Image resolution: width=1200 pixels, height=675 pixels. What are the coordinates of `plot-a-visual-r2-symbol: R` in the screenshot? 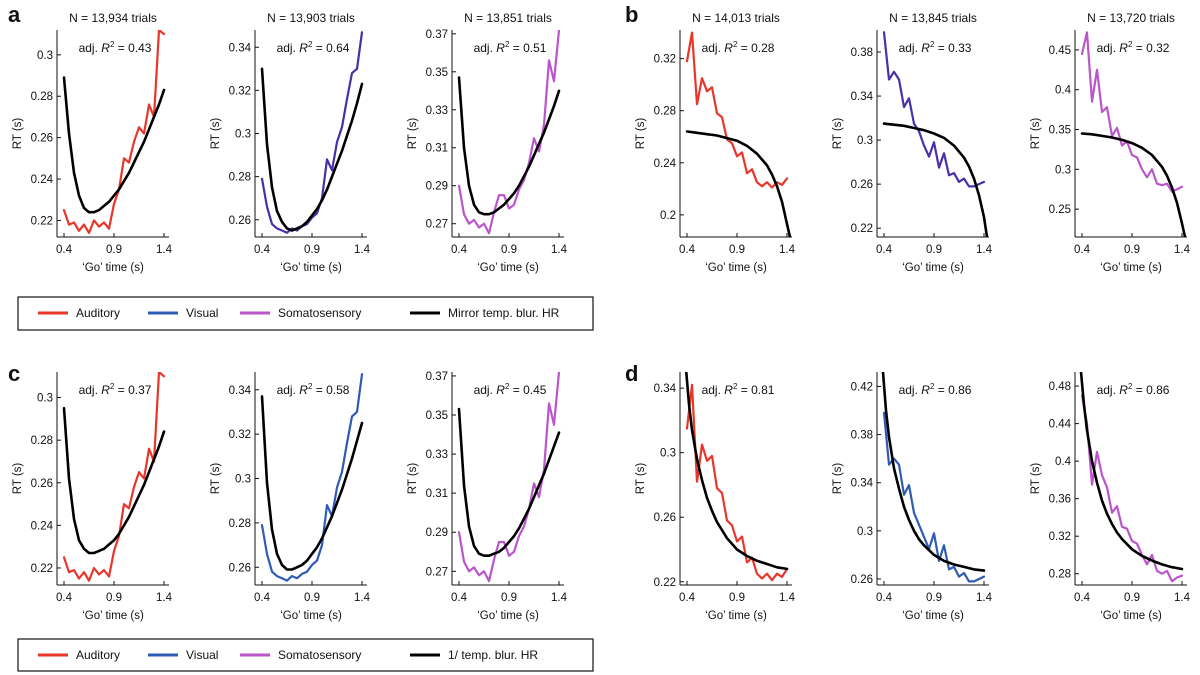 It's located at (303, 48).